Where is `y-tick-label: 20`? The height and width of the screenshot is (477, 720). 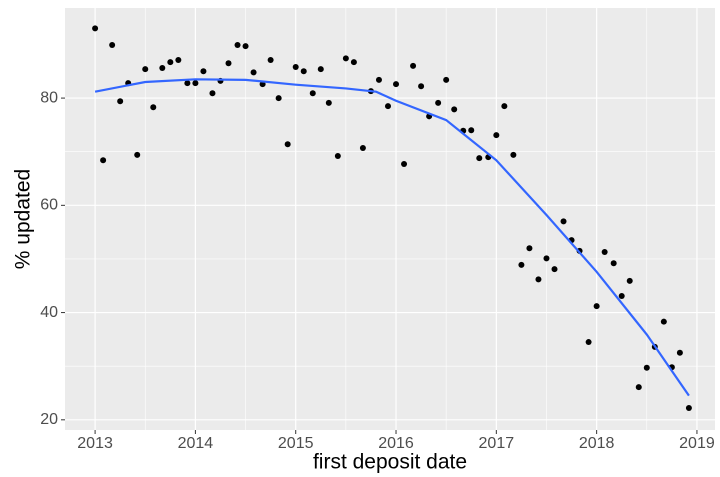
y-tick-label: 20 is located at coordinates (49, 419).